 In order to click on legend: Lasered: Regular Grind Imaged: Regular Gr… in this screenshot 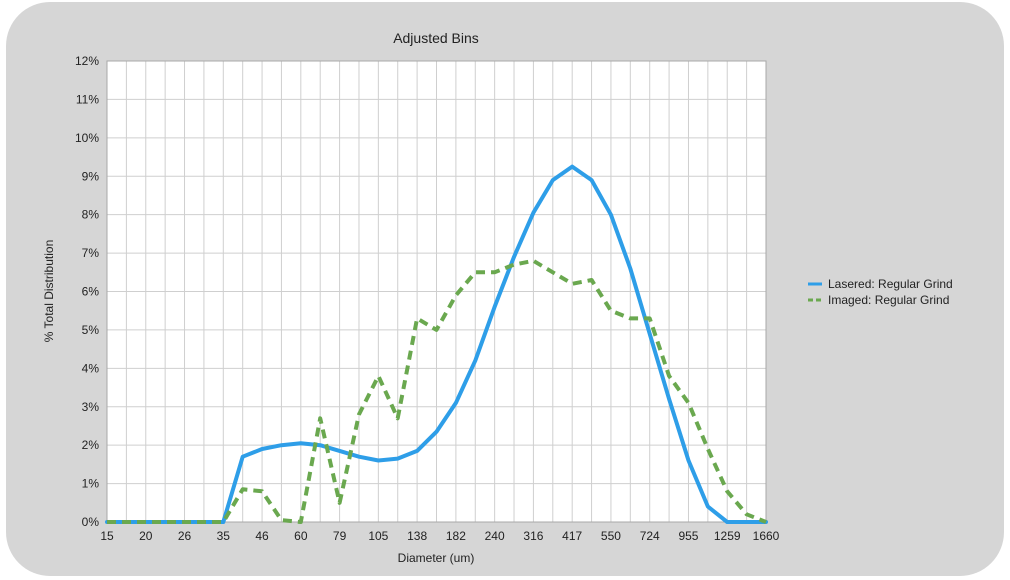, I will do `click(880, 292)`.